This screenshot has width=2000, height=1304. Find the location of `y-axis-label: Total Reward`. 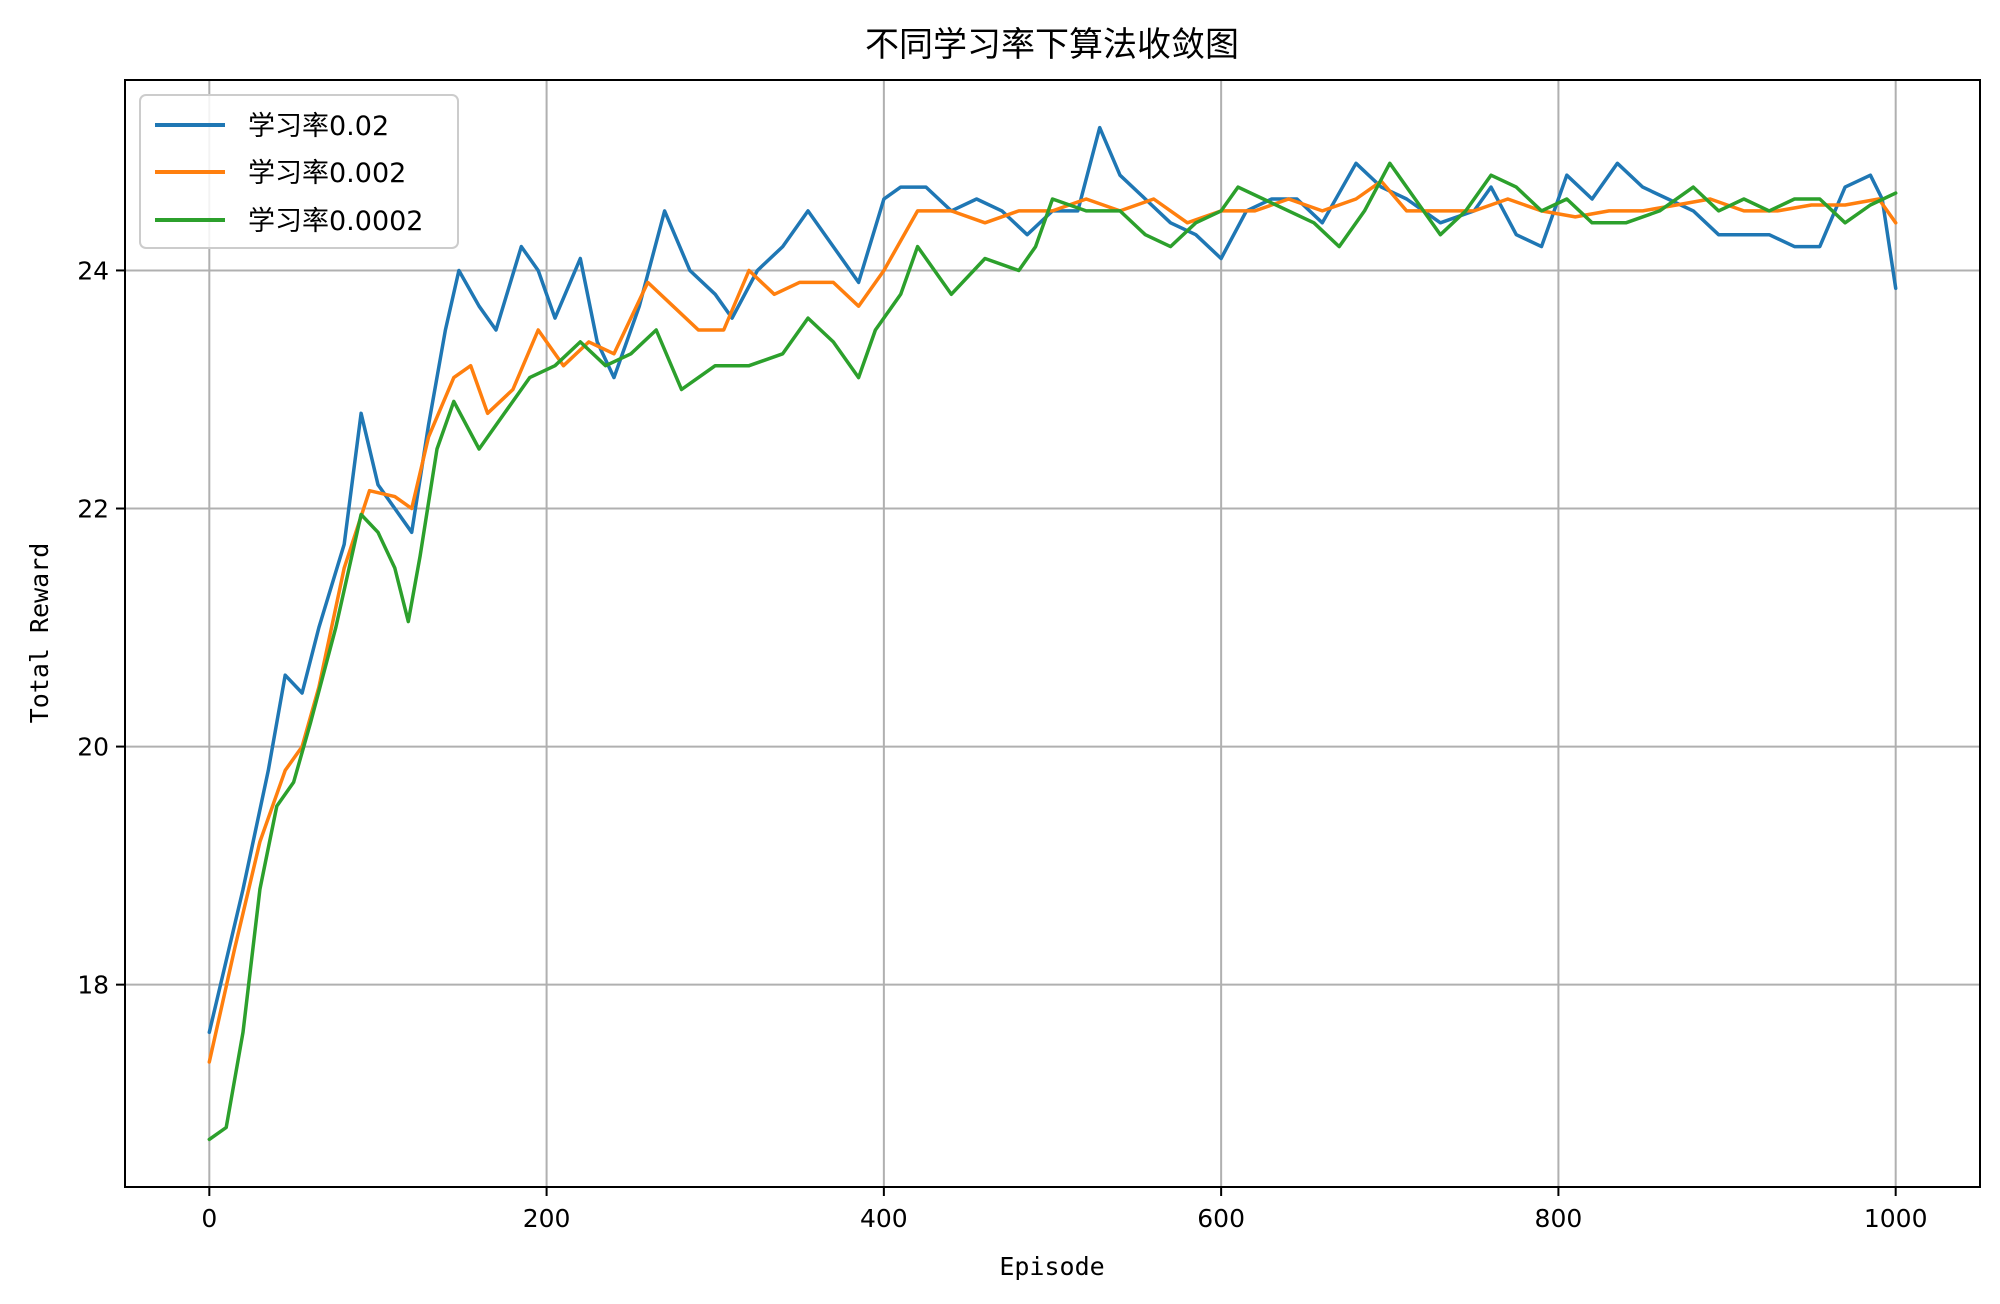

y-axis-label: Total Reward is located at coordinates (39, 633).